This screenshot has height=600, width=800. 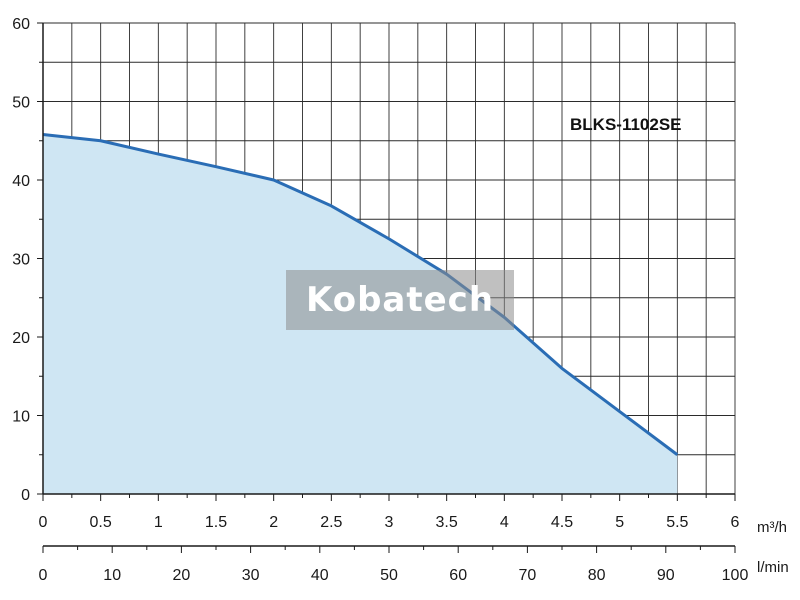 I want to click on x-bottom-tick-label: 70, so click(x=528, y=575).